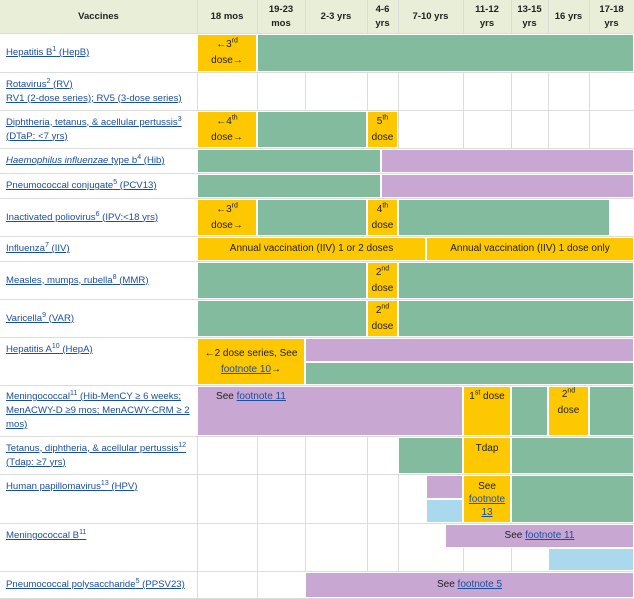 The width and height of the screenshot is (634, 599). What do you see at coordinates (100, 318) in the screenshot?
I see `vaccine-var: Varicella9 (VAR)` at bounding box center [100, 318].